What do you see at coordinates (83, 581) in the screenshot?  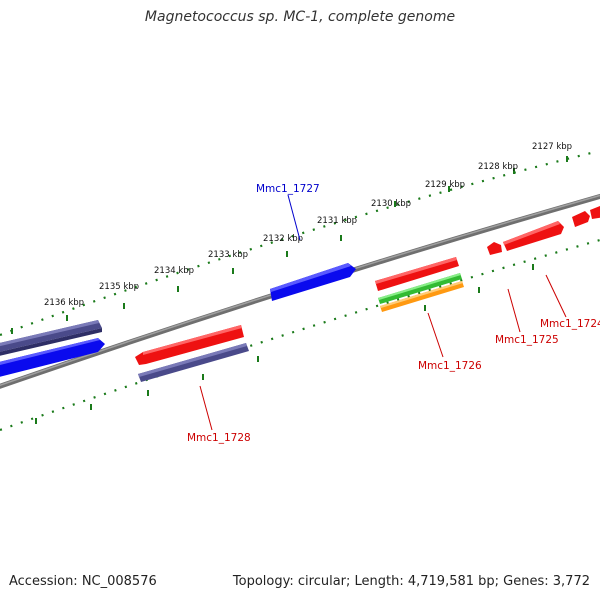 I see `accession-text: Accession: NC_008576` at bounding box center [83, 581].